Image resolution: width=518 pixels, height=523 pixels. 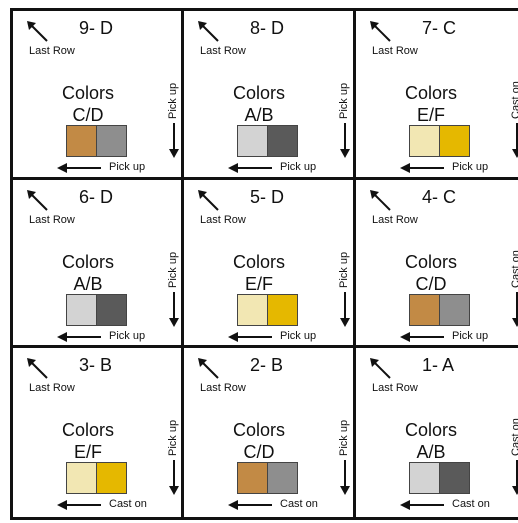 What do you see at coordinates (438, 365) in the screenshot?
I see `square-title: 1- A` at bounding box center [438, 365].